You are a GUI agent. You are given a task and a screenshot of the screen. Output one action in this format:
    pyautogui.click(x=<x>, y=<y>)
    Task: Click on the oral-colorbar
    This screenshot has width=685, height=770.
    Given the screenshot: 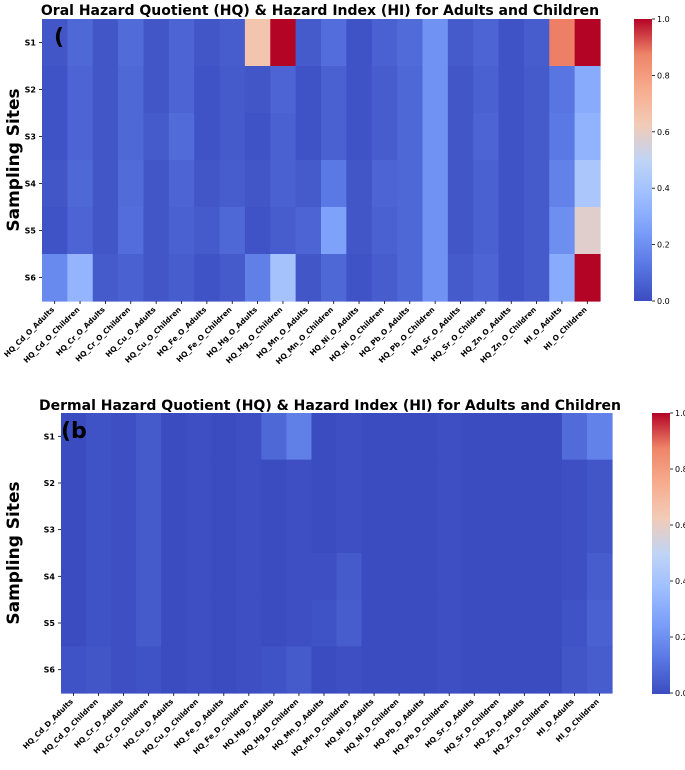 What is the action you would take?
    pyautogui.click(x=643, y=160)
    